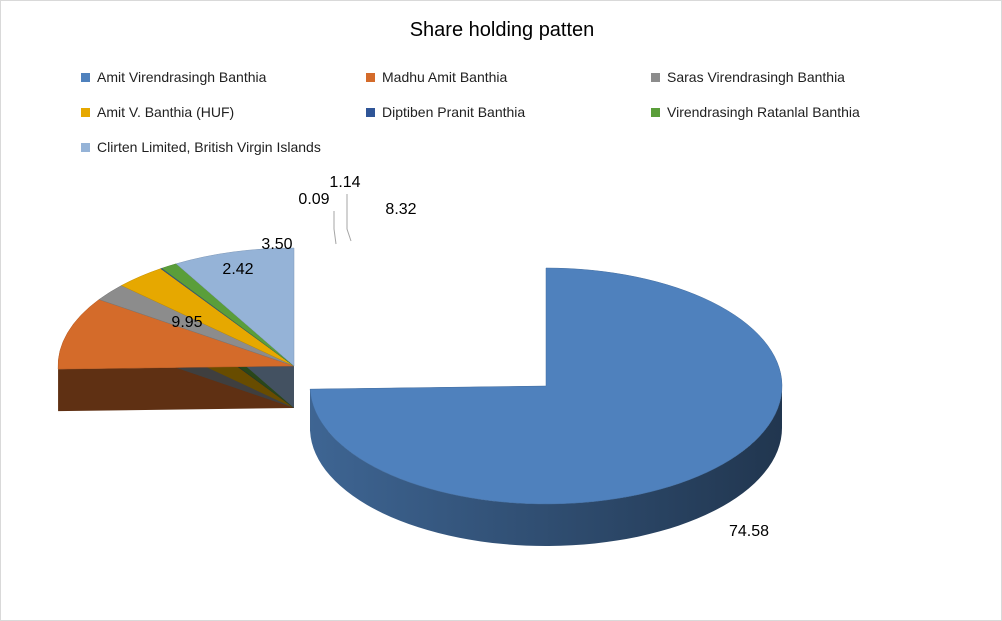  Describe the element at coordinates (344, 182) in the screenshot. I see `data-label: 1.14` at that location.